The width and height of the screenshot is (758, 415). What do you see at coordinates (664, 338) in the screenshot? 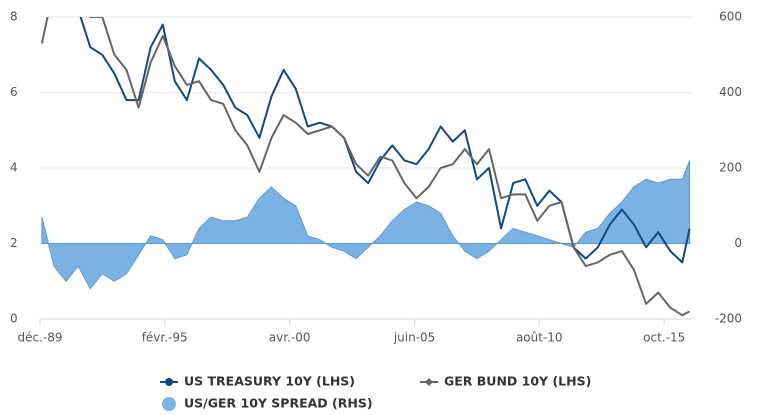
I see `x-tick-label: oct.-15` at bounding box center [664, 338].